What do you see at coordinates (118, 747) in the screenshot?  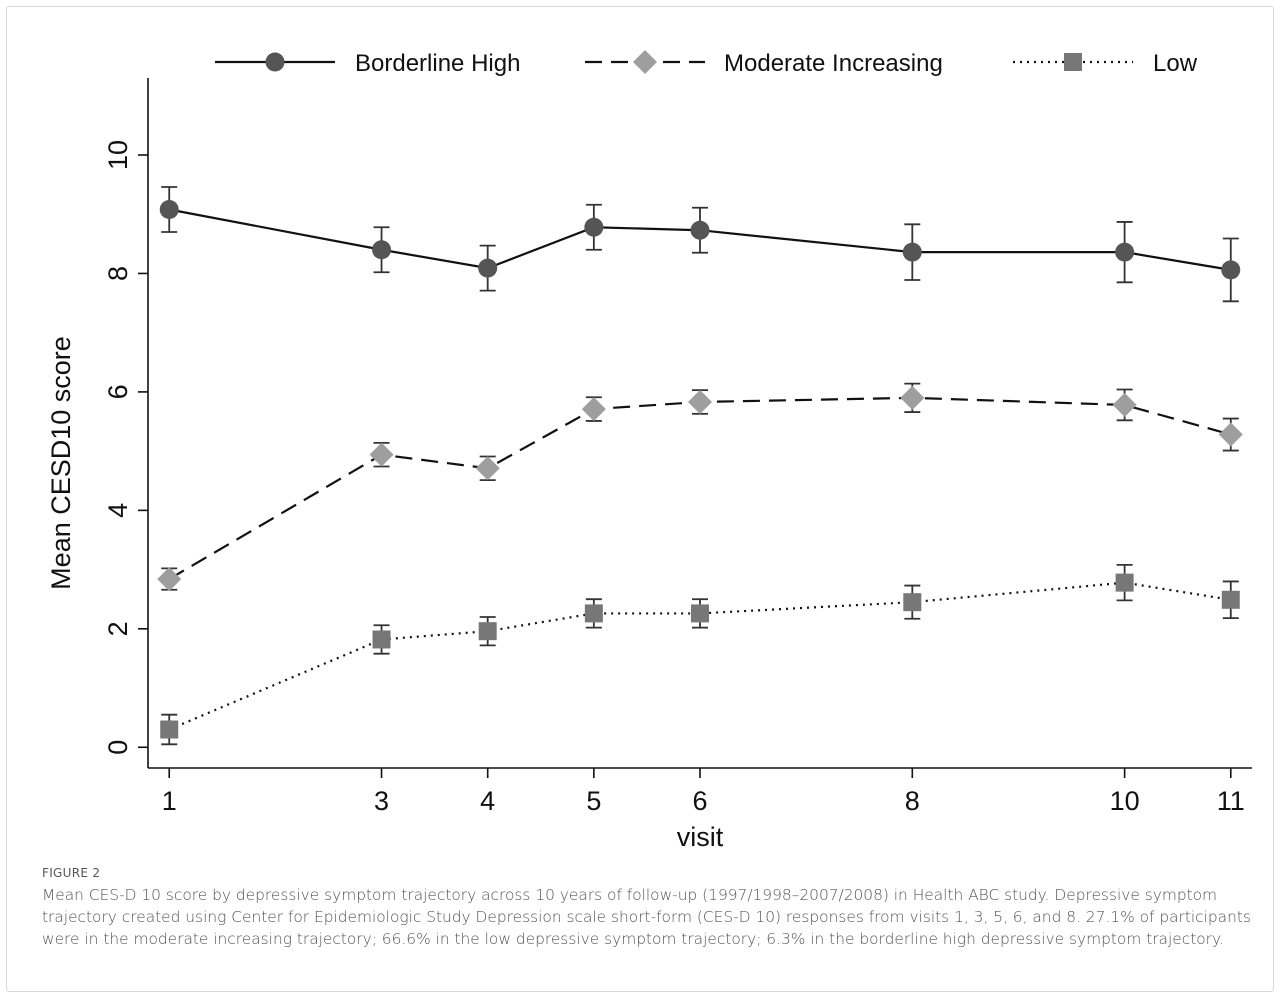 I see `y-tick-label: 0` at bounding box center [118, 747].